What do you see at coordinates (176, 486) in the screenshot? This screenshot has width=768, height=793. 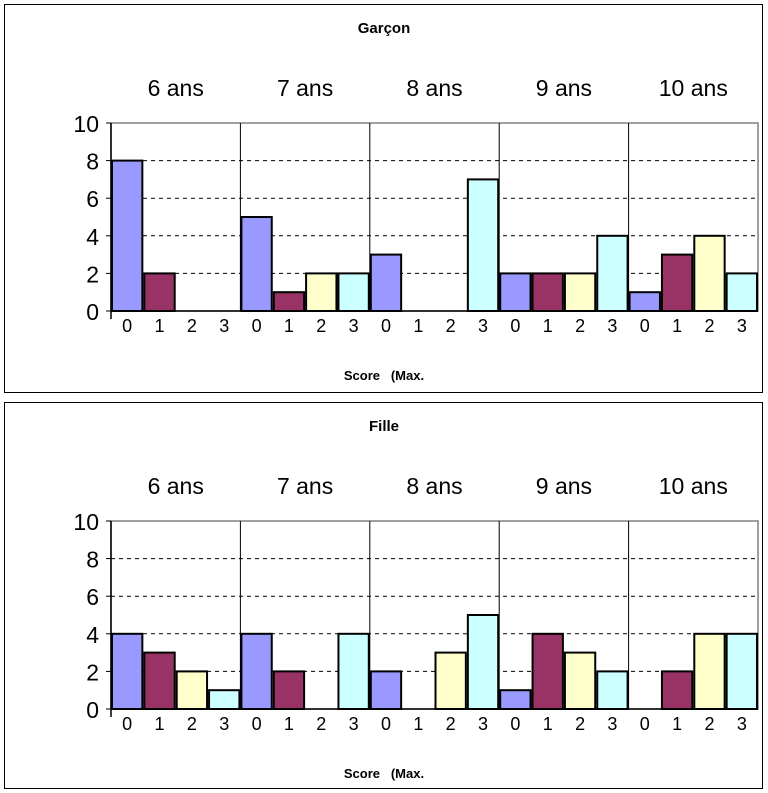 I see `group-label: 6 ans` at bounding box center [176, 486].